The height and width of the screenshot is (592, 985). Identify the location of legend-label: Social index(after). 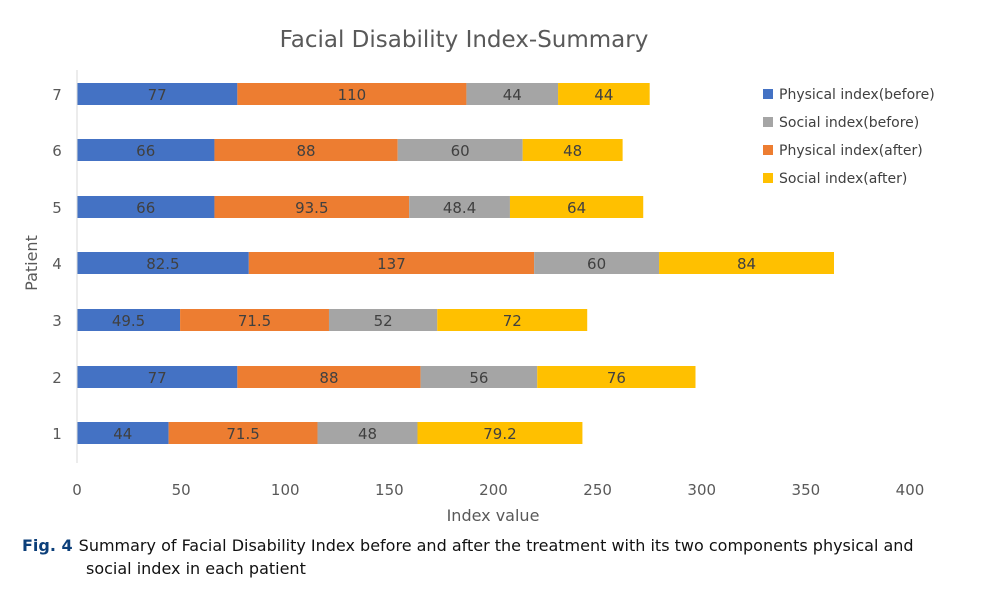
(843, 179).